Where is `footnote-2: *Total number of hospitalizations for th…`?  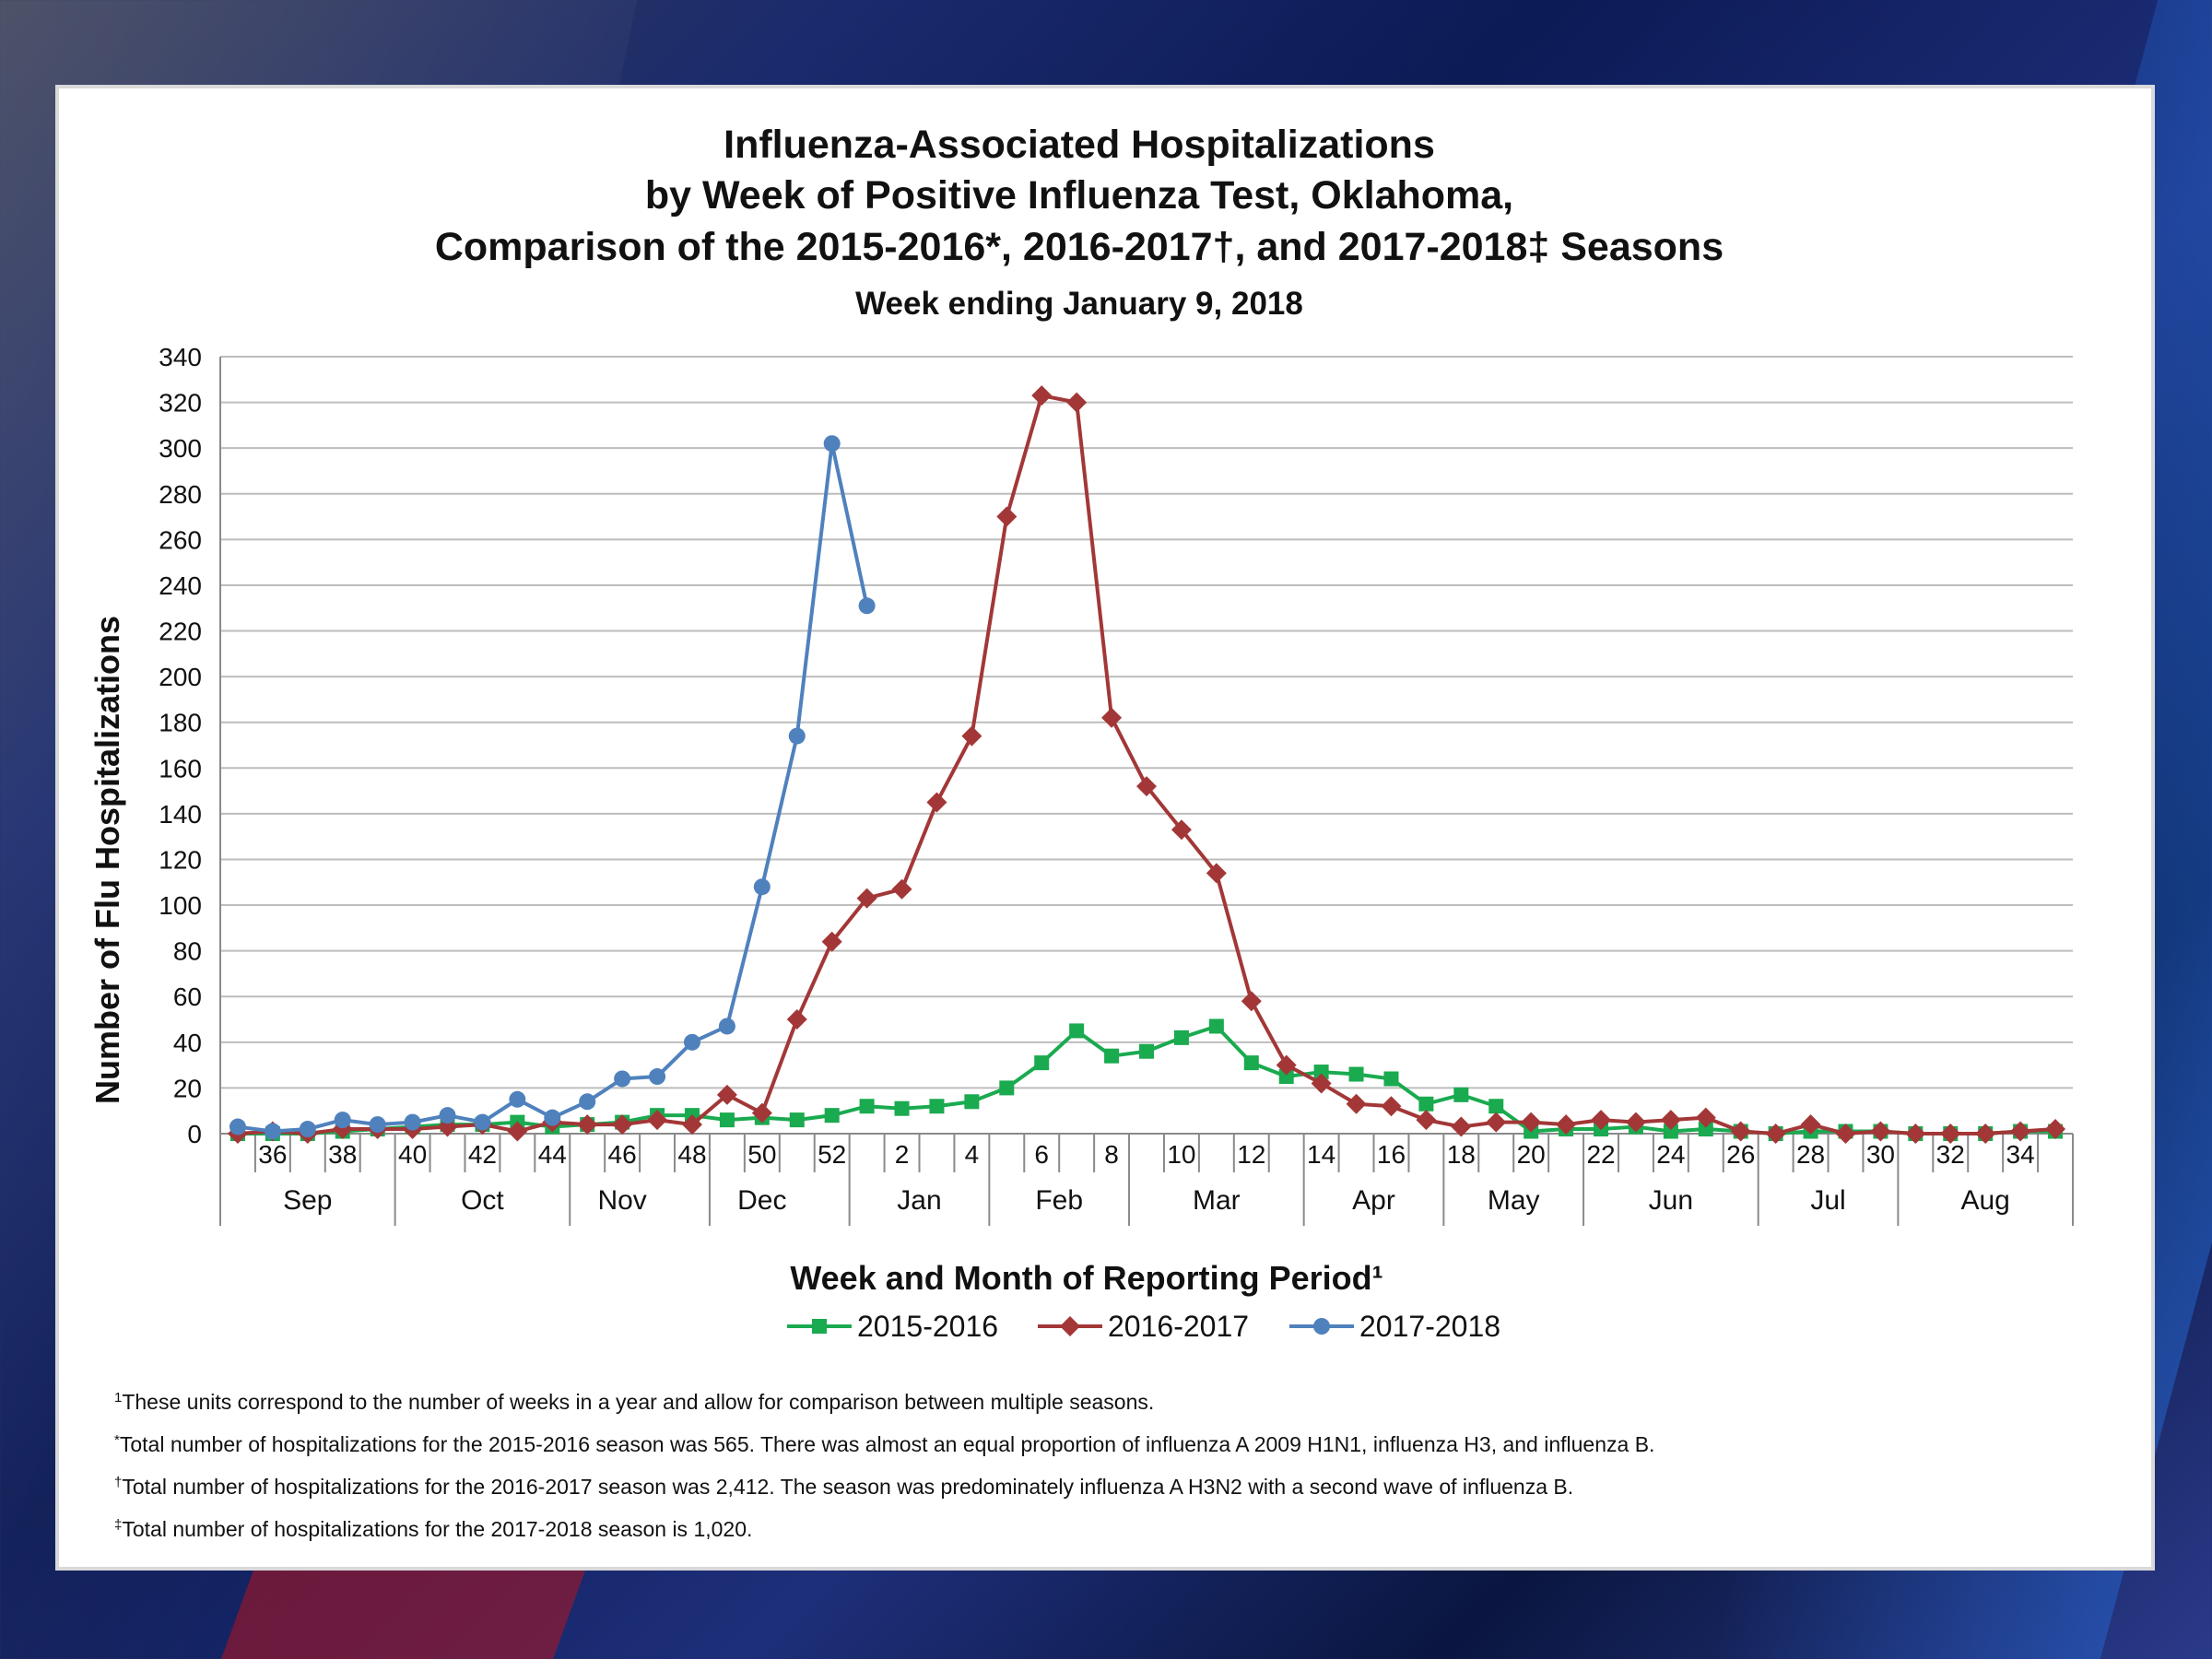 footnote-2: *Total number of hospitalizations for th… is located at coordinates (1105, 1442).